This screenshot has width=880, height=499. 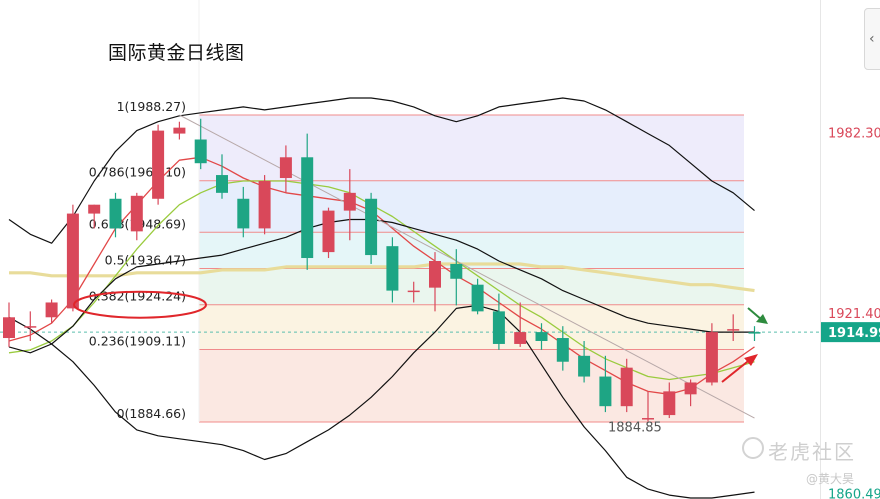 What do you see at coordinates (830, 479) in the screenshot?
I see `watermark-author: @黄大昊` at bounding box center [830, 479].